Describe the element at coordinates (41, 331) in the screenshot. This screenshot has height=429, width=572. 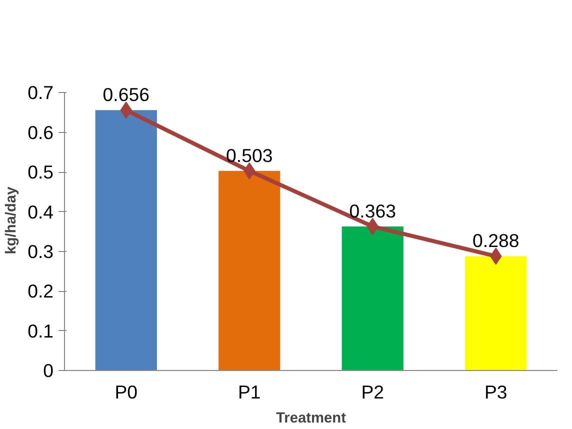
I see `y-tick-label: 0.1` at that location.